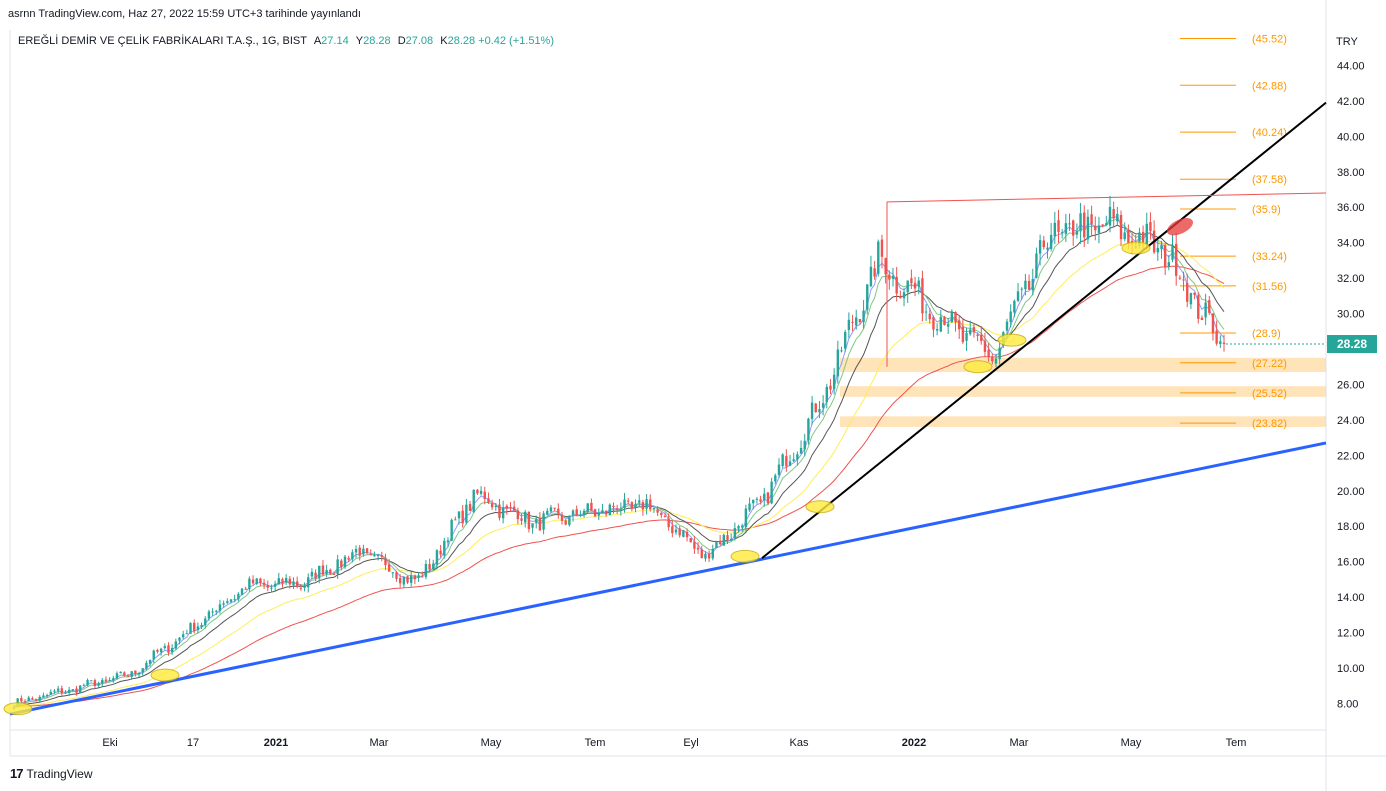 The height and width of the screenshot is (791, 1386). Describe the element at coordinates (1351, 315) in the screenshot. I see `y-tick-label: 30.00` at that location.